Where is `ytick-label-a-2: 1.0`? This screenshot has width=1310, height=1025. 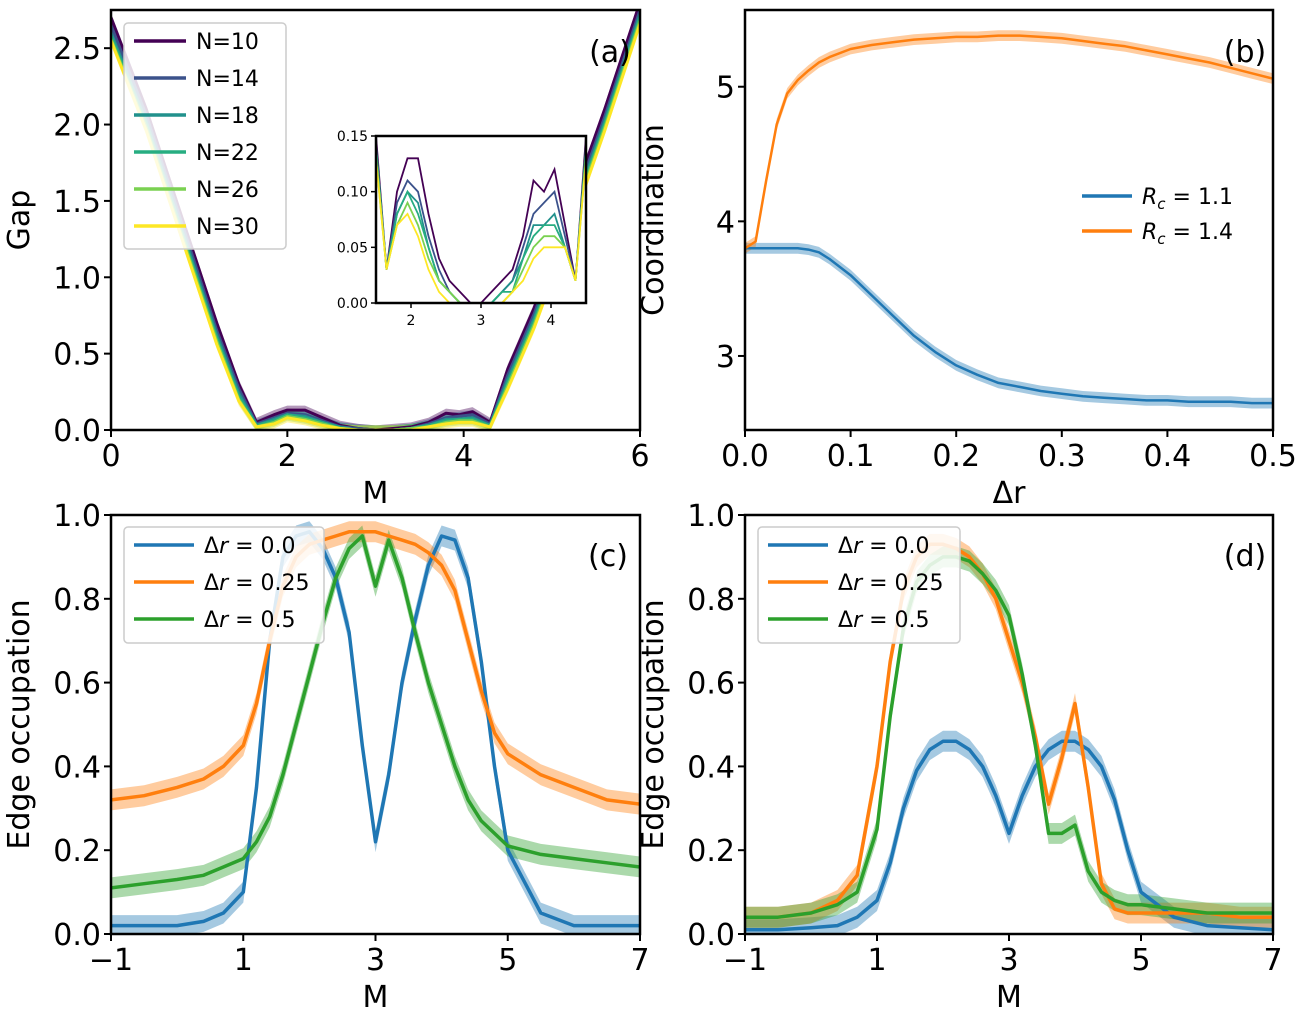
ytick-label-a-2: 1.0 is located at coordinates (77, 278).